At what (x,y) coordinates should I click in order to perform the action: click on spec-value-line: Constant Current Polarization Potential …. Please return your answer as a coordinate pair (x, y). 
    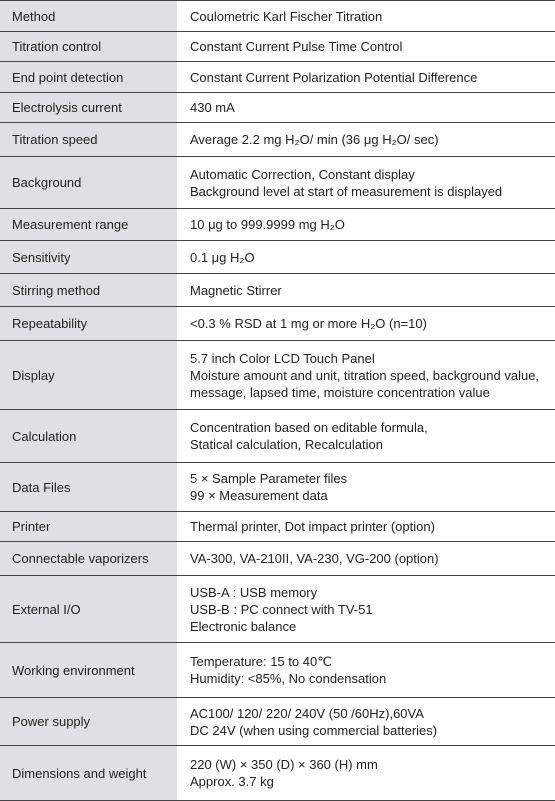
    Looking at the image, I should click on (334, 77).